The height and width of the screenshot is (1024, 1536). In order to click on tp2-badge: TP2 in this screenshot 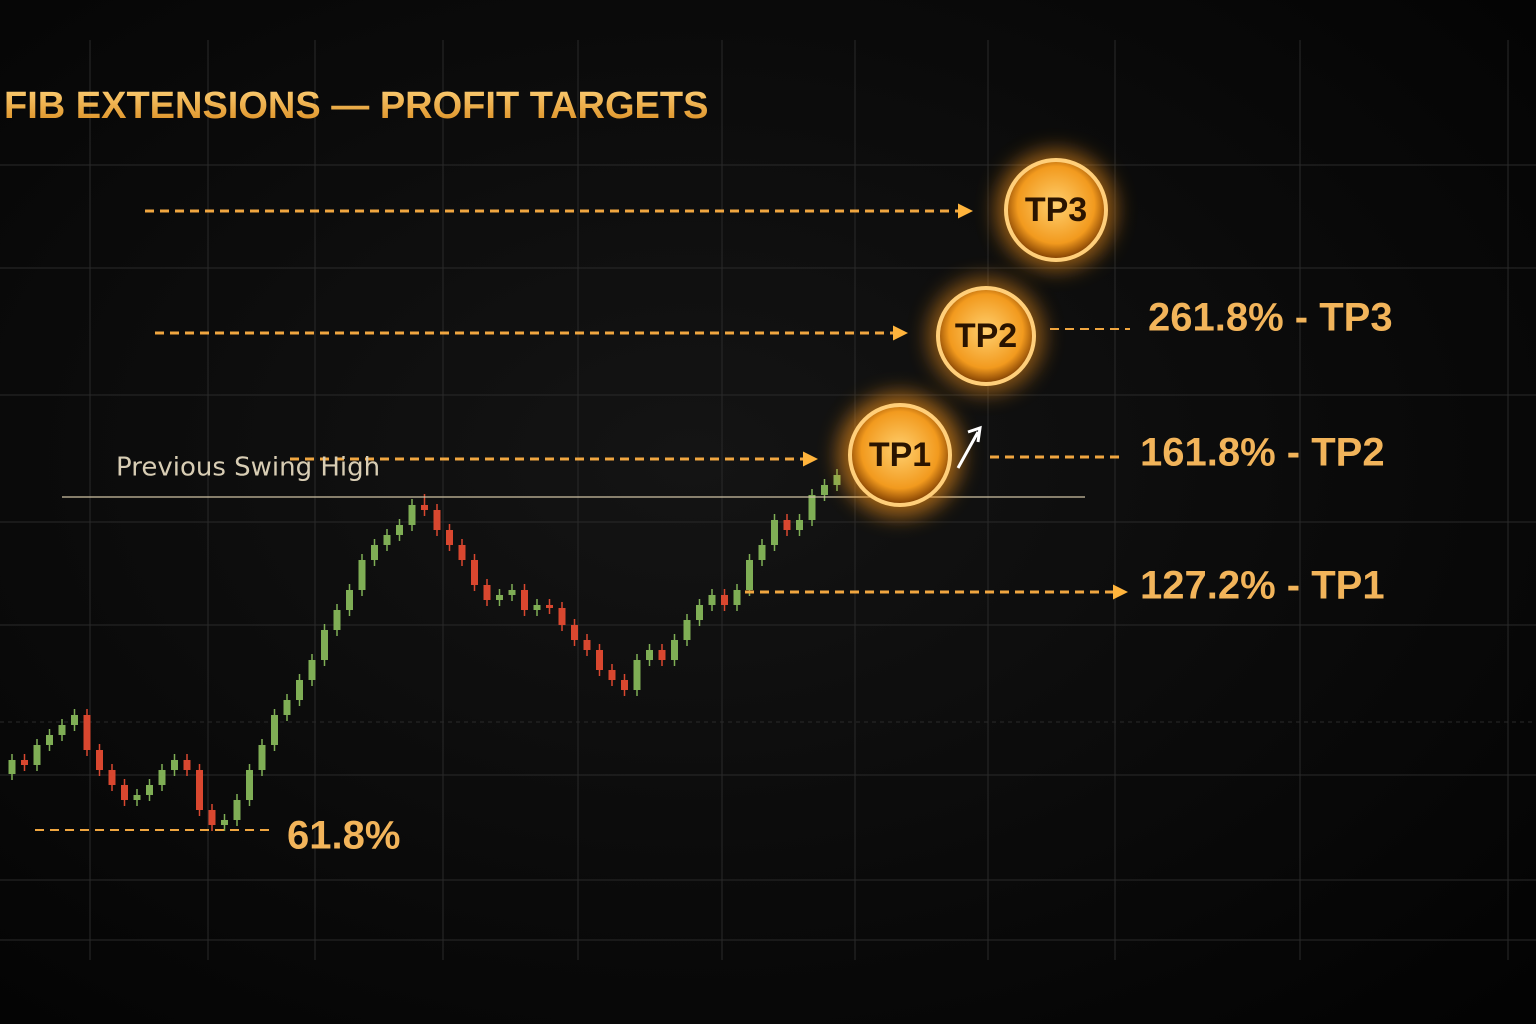, I will do `click(986, 336)`.